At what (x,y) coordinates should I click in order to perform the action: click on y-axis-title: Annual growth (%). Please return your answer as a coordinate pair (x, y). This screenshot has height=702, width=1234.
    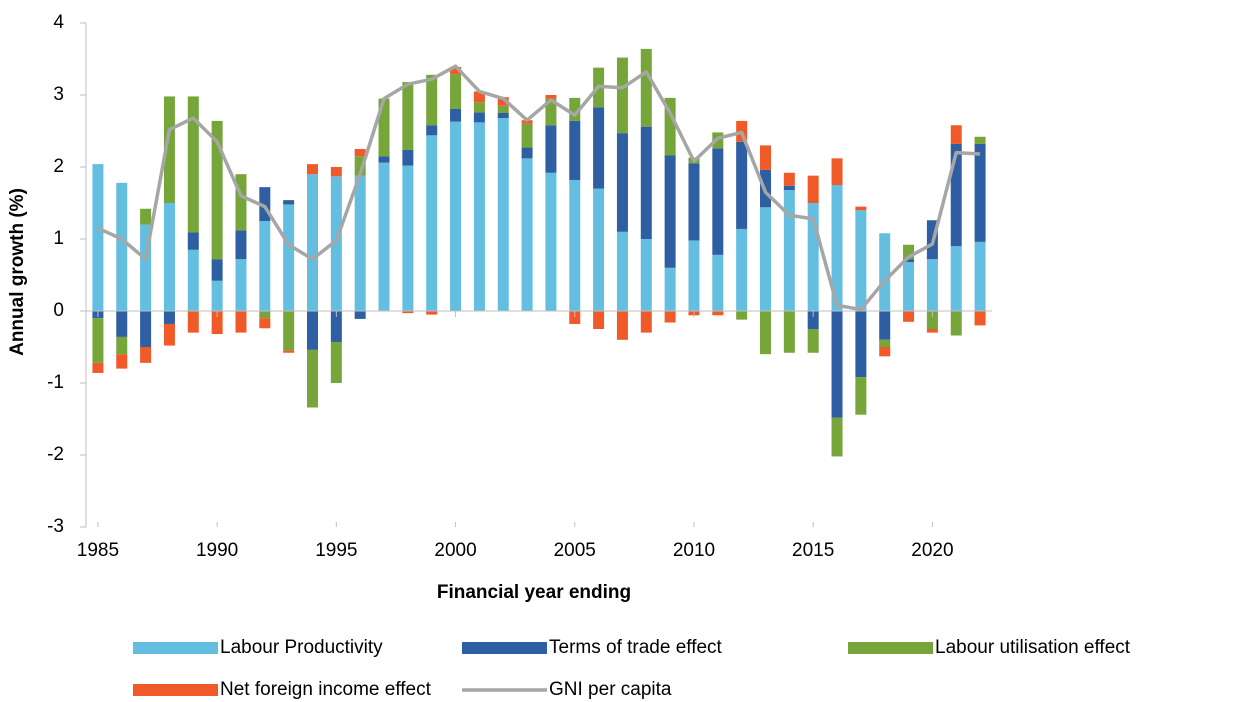
    Looking at the image, I should click on (17, 272).